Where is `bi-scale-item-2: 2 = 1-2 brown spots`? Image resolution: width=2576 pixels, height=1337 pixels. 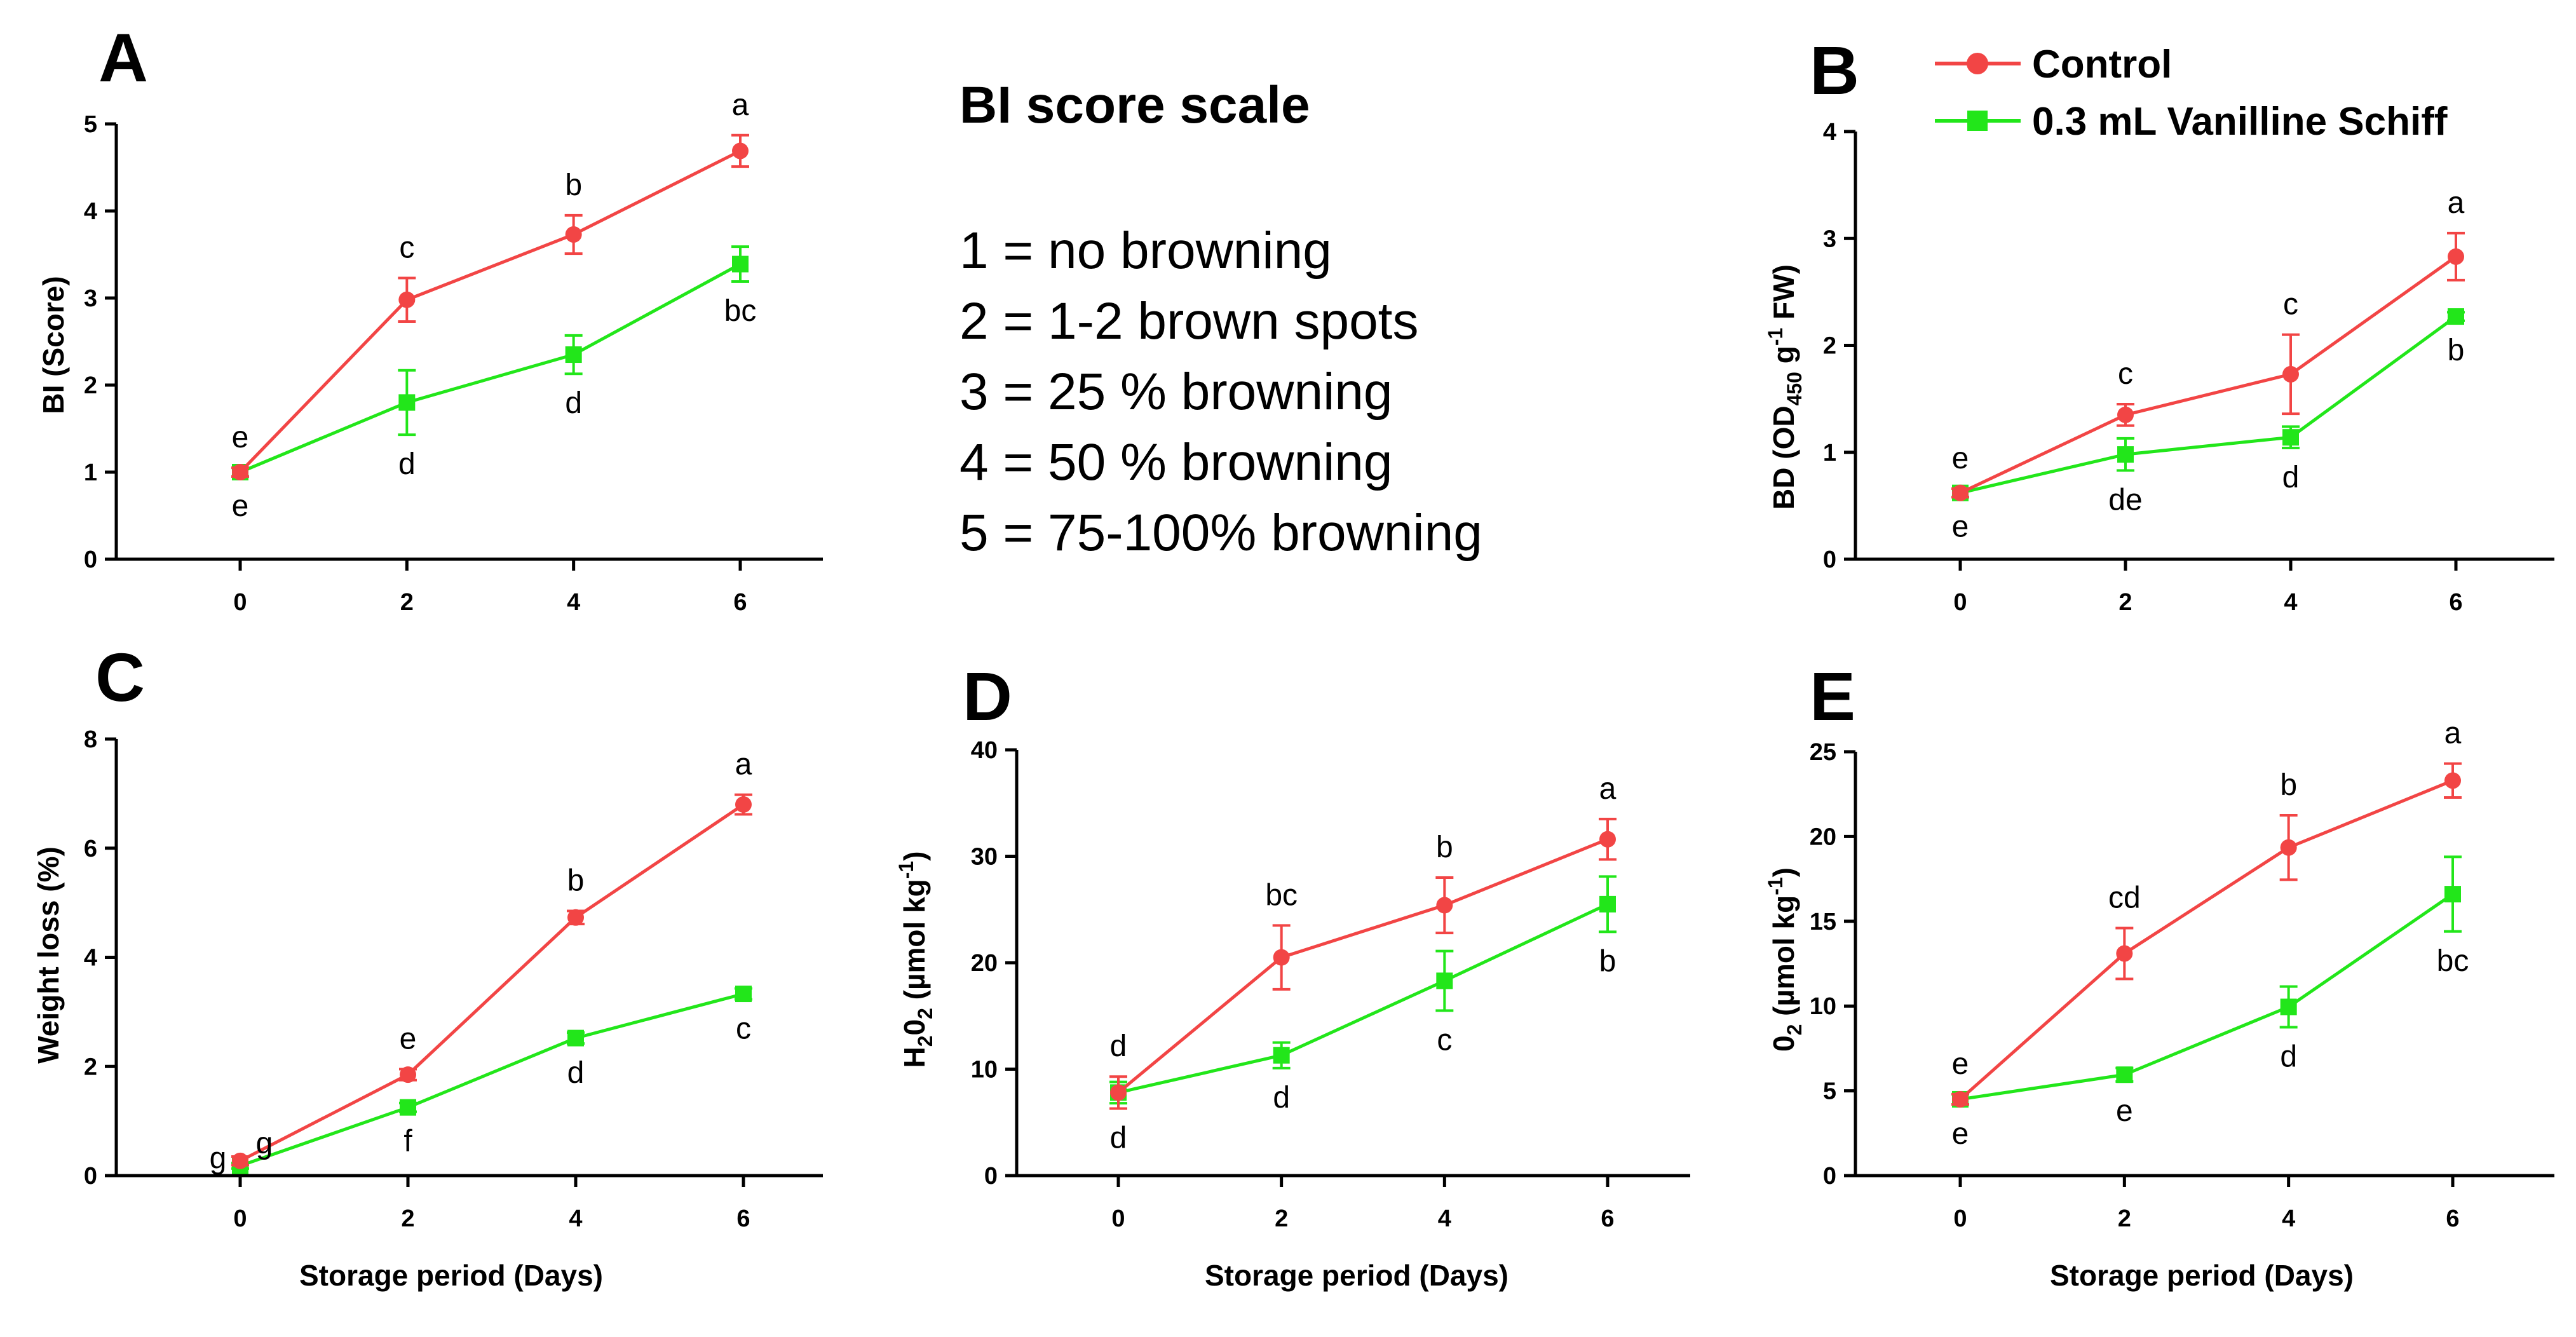 bi-scale-item-2: 2 = 1-2 brown spots is located at coordinates (1188, 321).